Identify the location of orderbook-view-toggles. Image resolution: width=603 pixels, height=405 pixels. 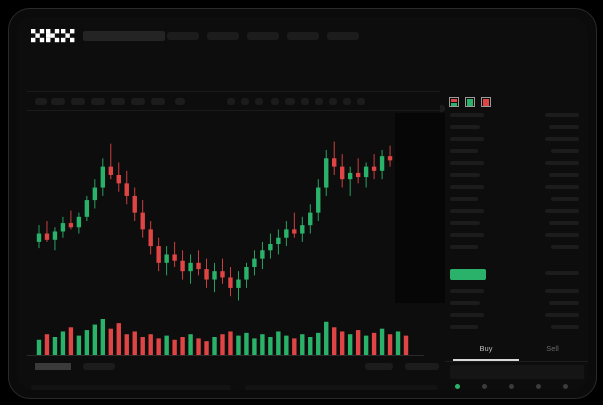
(484, 101).